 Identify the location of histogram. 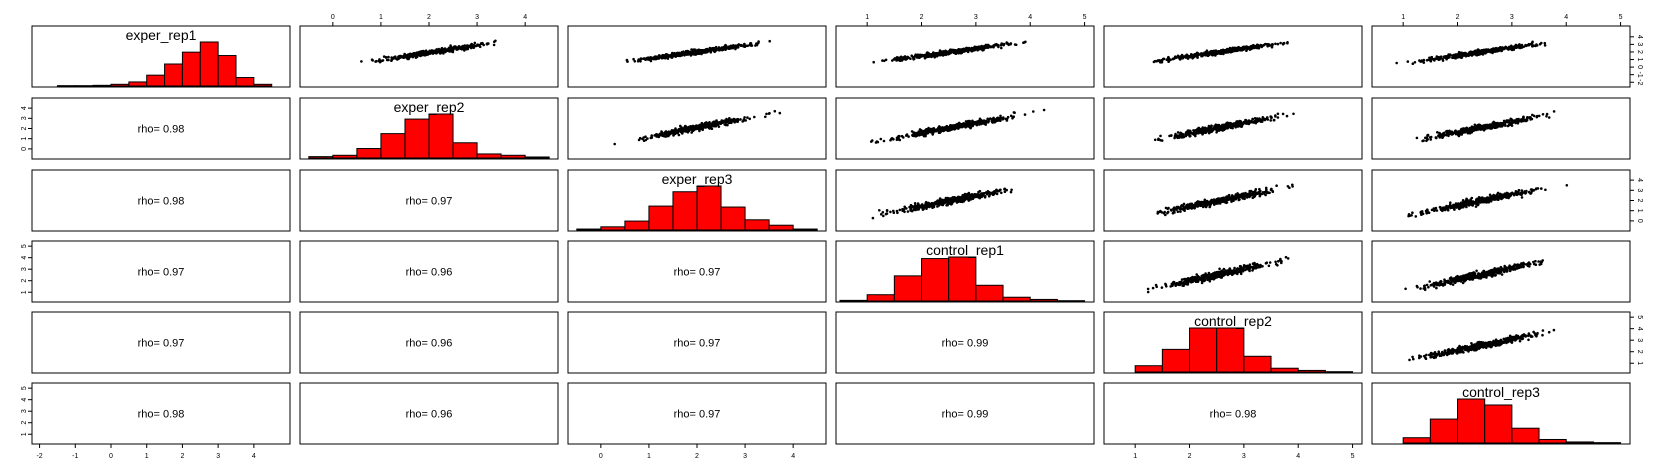
(164, 64).